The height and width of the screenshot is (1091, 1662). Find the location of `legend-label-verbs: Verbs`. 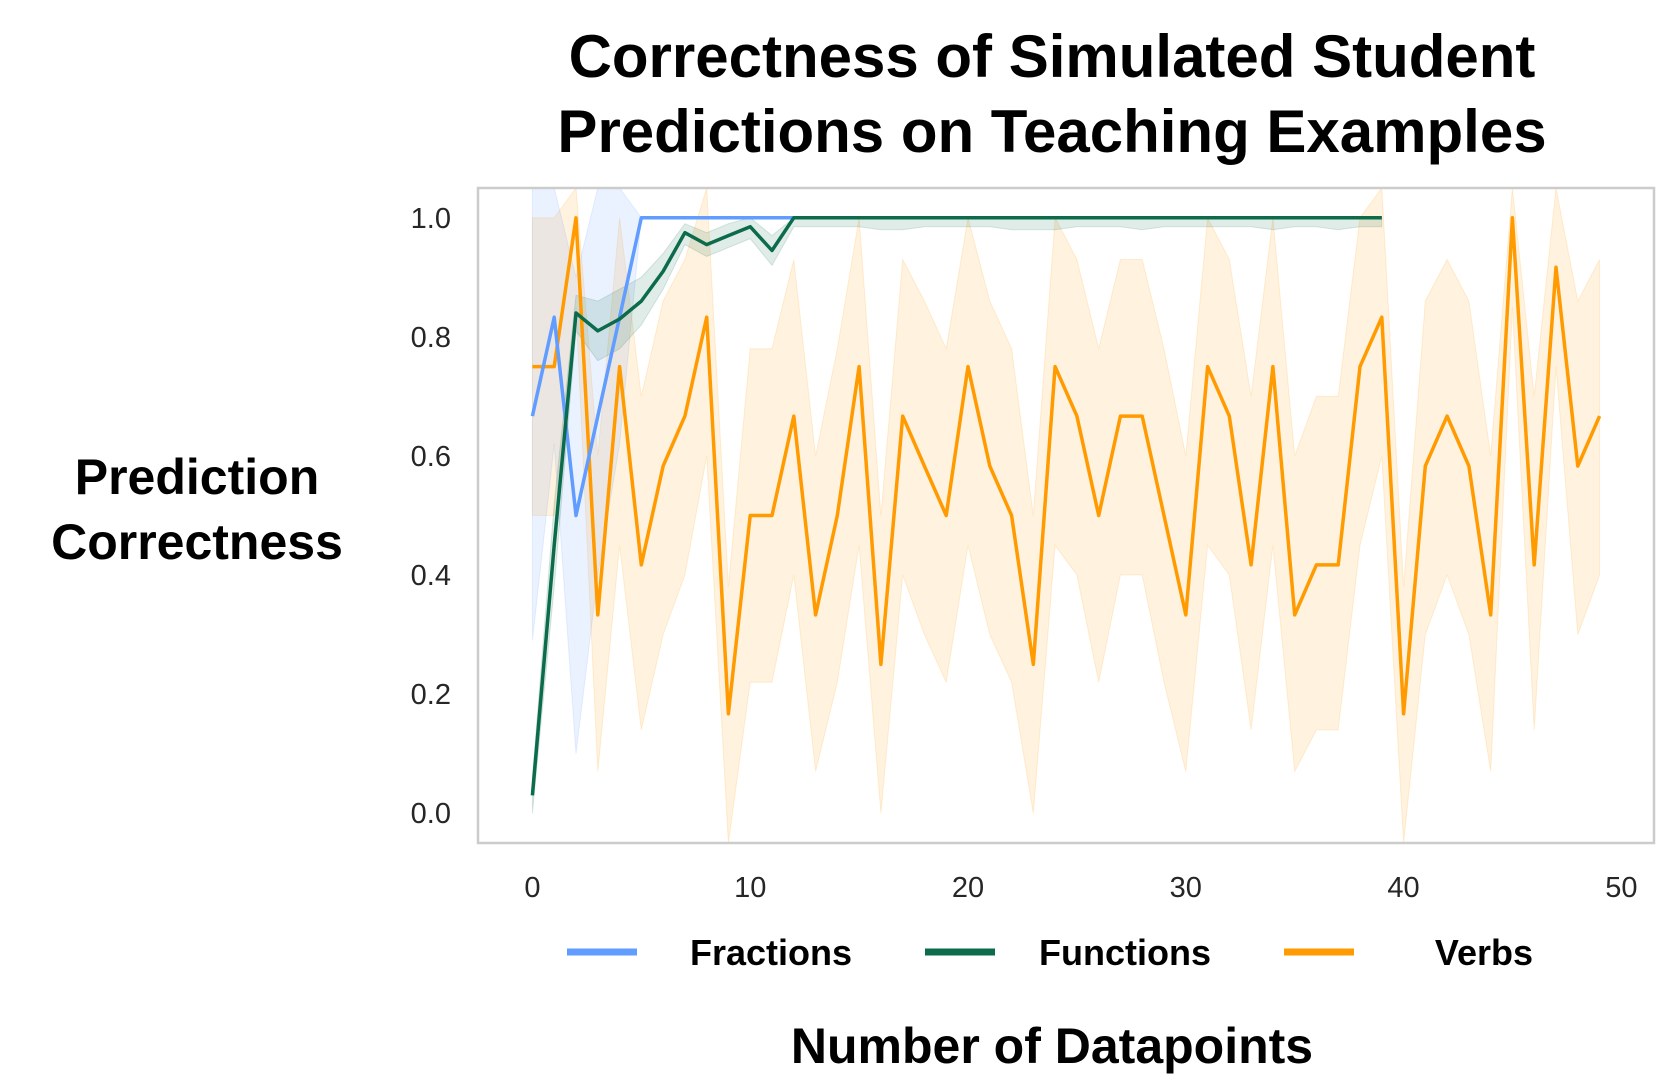

legend-label-verbs: Verbs is located at coordinates (1484, 952).